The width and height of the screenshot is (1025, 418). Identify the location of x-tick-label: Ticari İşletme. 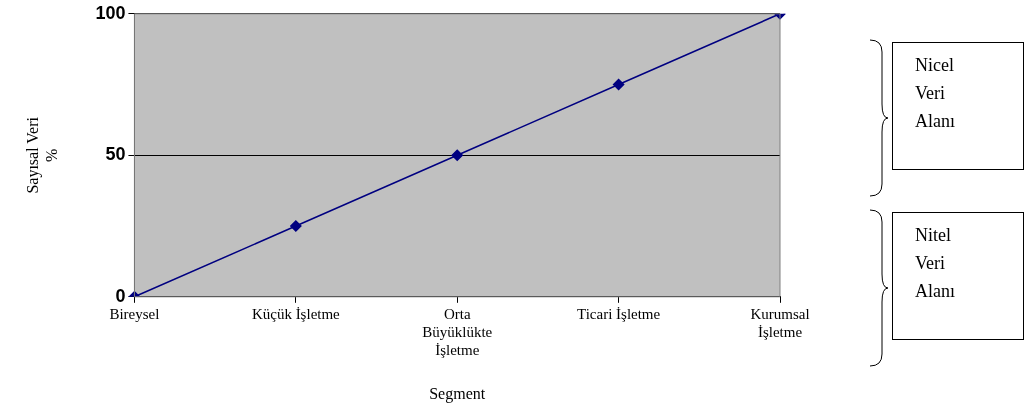
(619, 313).